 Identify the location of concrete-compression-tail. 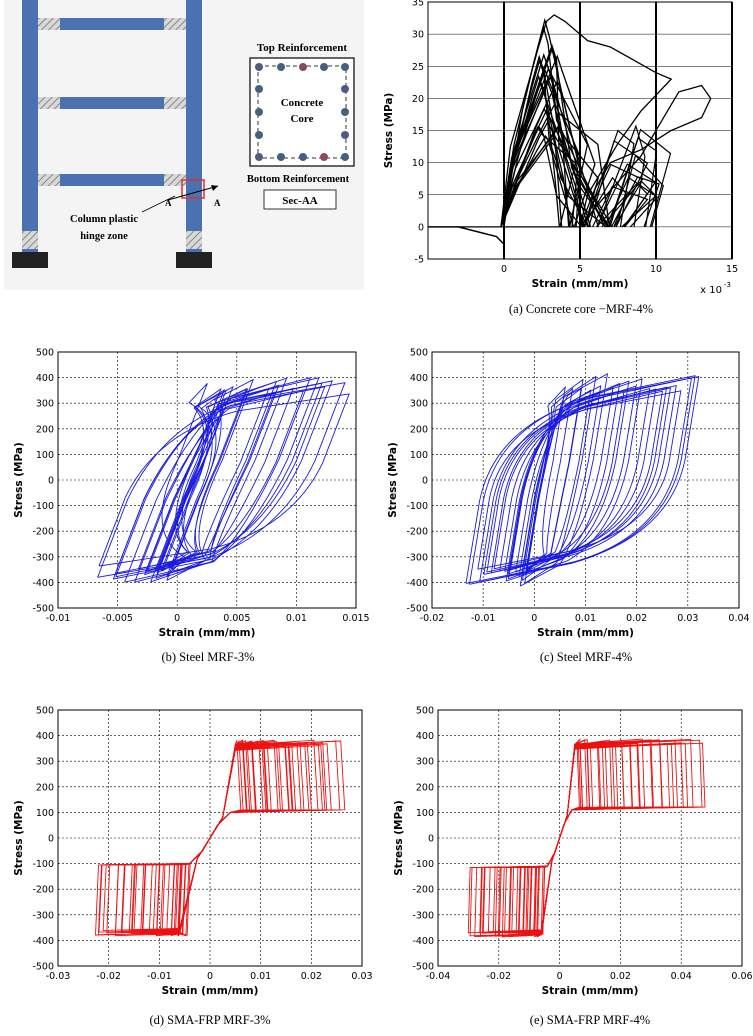
(466, 236).